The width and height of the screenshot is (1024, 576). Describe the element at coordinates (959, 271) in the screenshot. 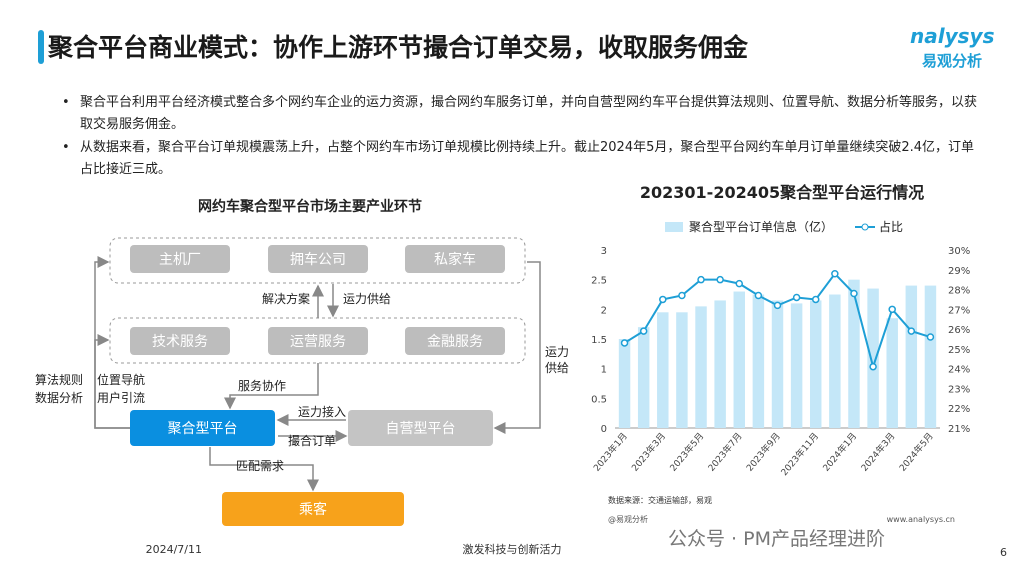

I see `y2-tick-label: 29%` at that location.